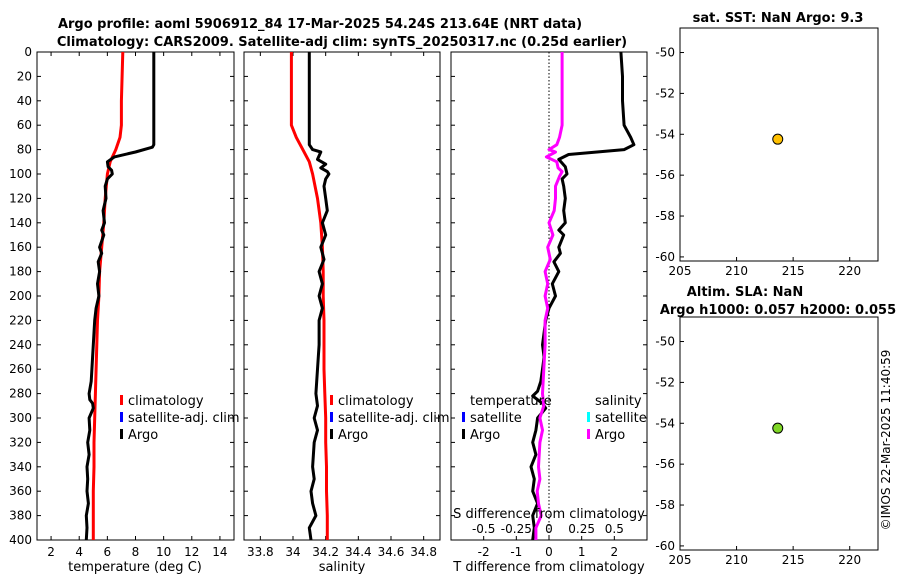 Image resolution: width=900 pixels, height=580 pixels. What do you see at coordinates (20, 467) in the screenshot?
I see `depth-tick-label: 340` at bounding box center [20, 467].